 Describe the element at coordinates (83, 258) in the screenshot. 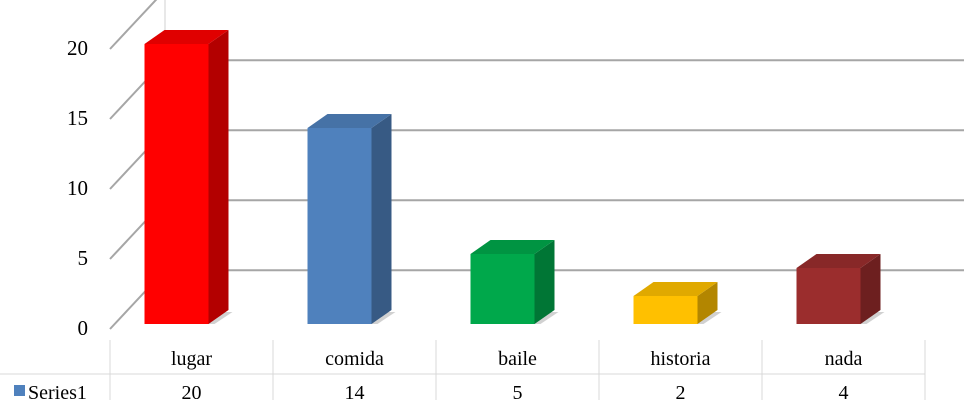

I see `y-tick-label: 5` at that location.